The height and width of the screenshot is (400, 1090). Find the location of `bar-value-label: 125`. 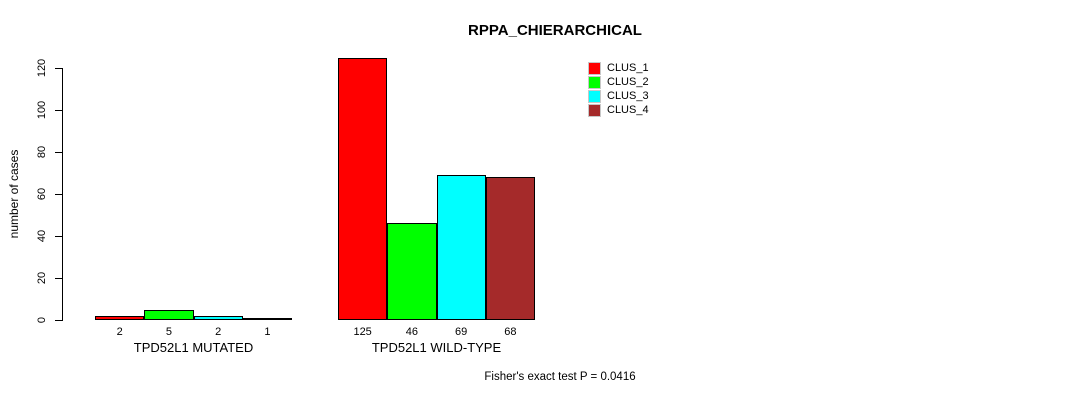

bar-value-label: 125 is located at coordinates (362, 332).